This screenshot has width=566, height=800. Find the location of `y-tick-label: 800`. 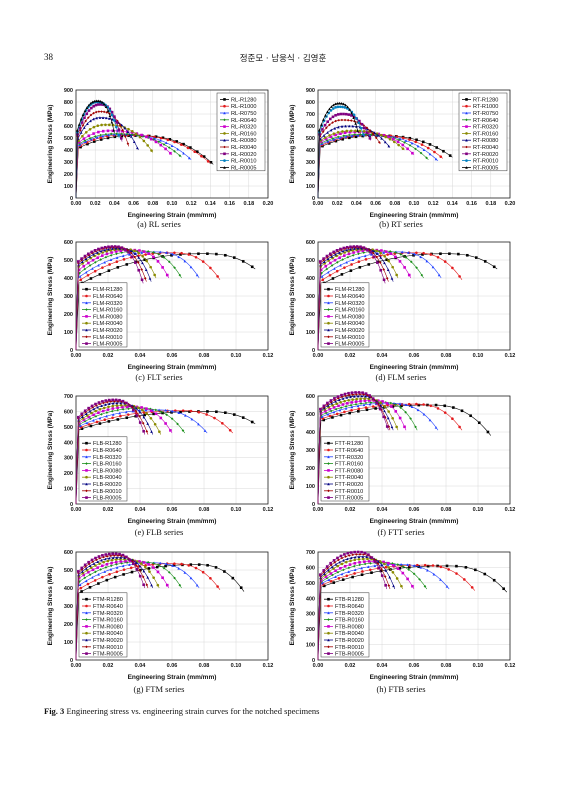

y-tick-label: 800 is located at coordinates (310, 103).